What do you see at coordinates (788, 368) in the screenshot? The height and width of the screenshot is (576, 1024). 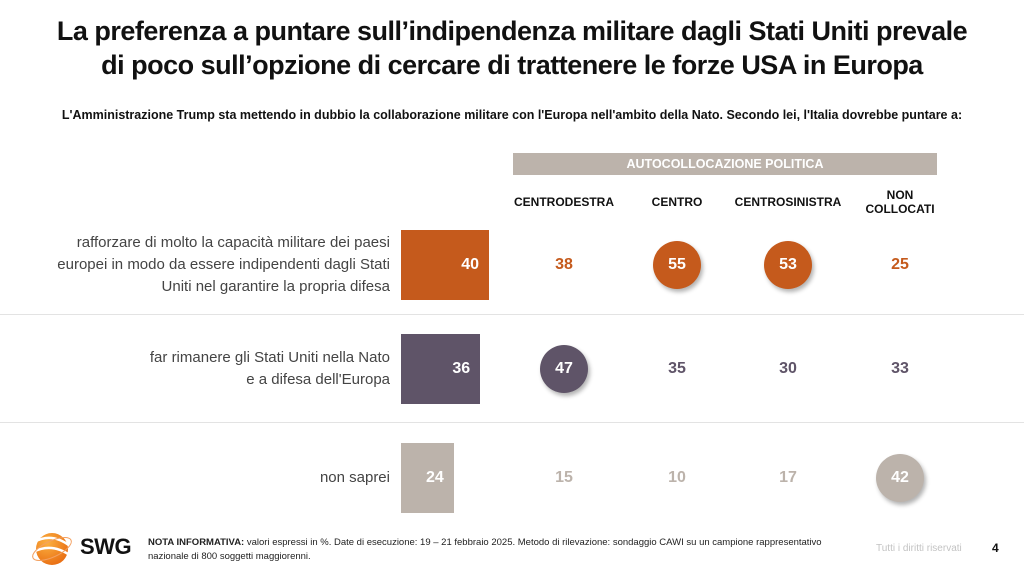 I see `segment-value: 30` at bounding box center [788, 368].